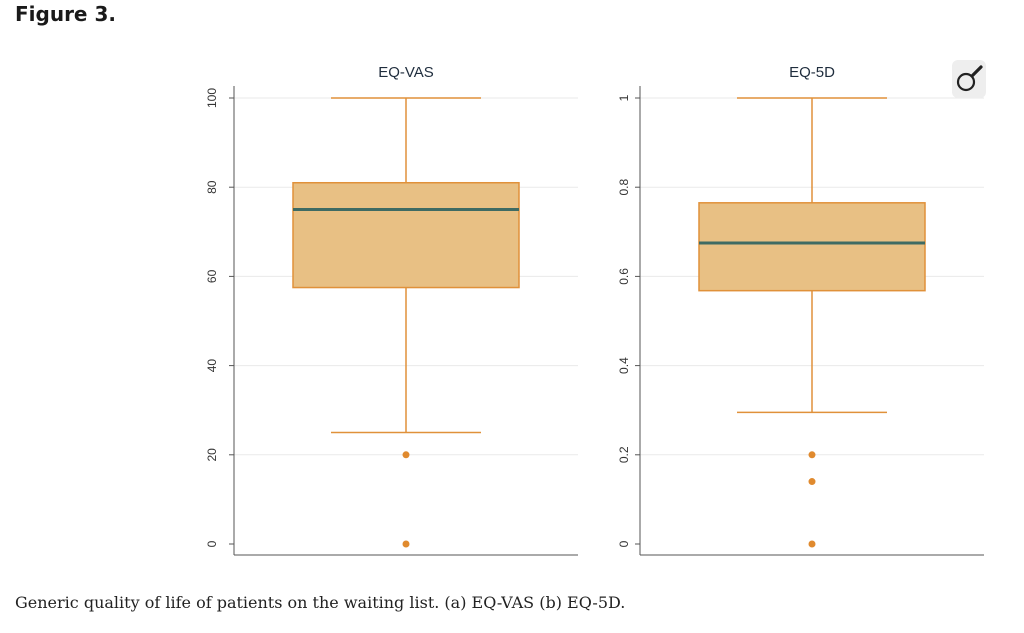 This screenshot has height=633, width=1024. What do you see at coordinates (212, 187) in the screenshot?
I see `eq-vas-y-tick-label: 80` at bounding box center [212, 187].